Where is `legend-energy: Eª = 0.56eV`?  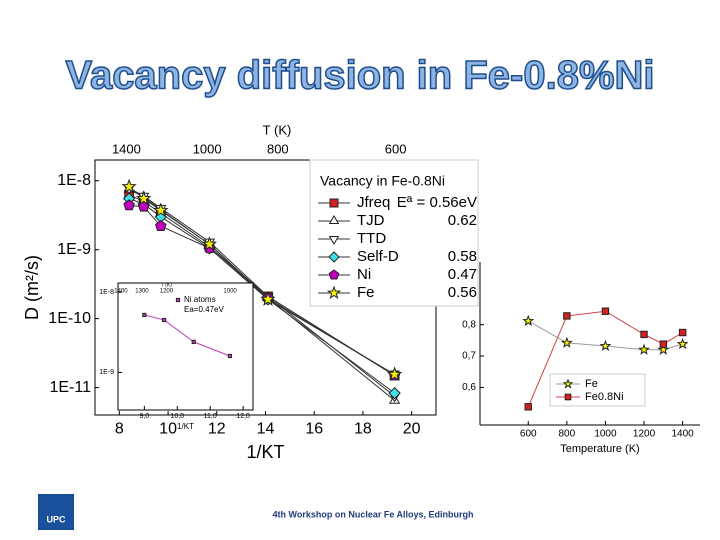
legend-energy: Eª = 0.56eV is located at coordinates (437, 202).